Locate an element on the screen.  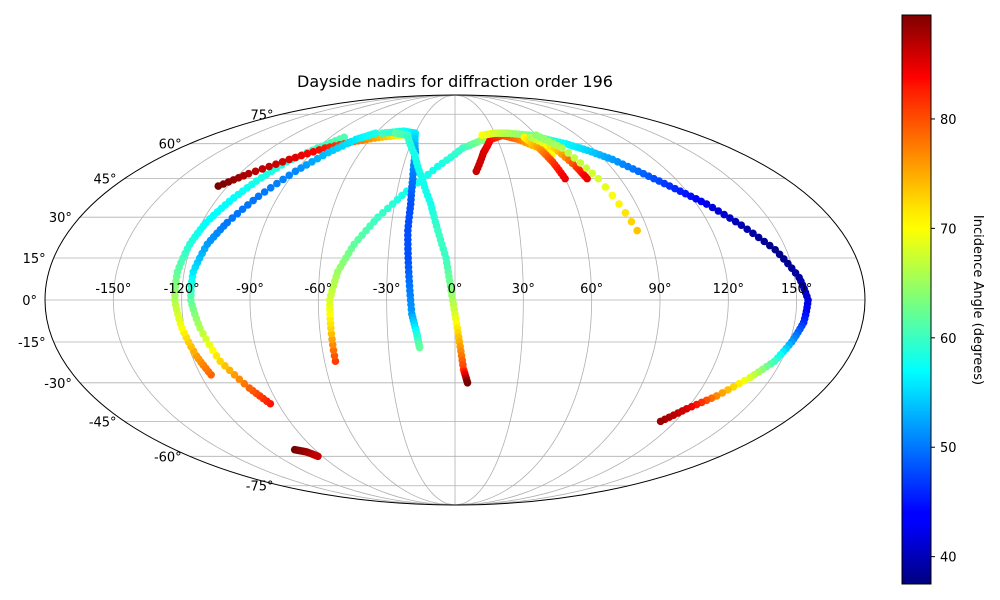
colorbar: 40 50 60 70 80 Incidence Angle (degrees) is located at coordinates (943, 299).